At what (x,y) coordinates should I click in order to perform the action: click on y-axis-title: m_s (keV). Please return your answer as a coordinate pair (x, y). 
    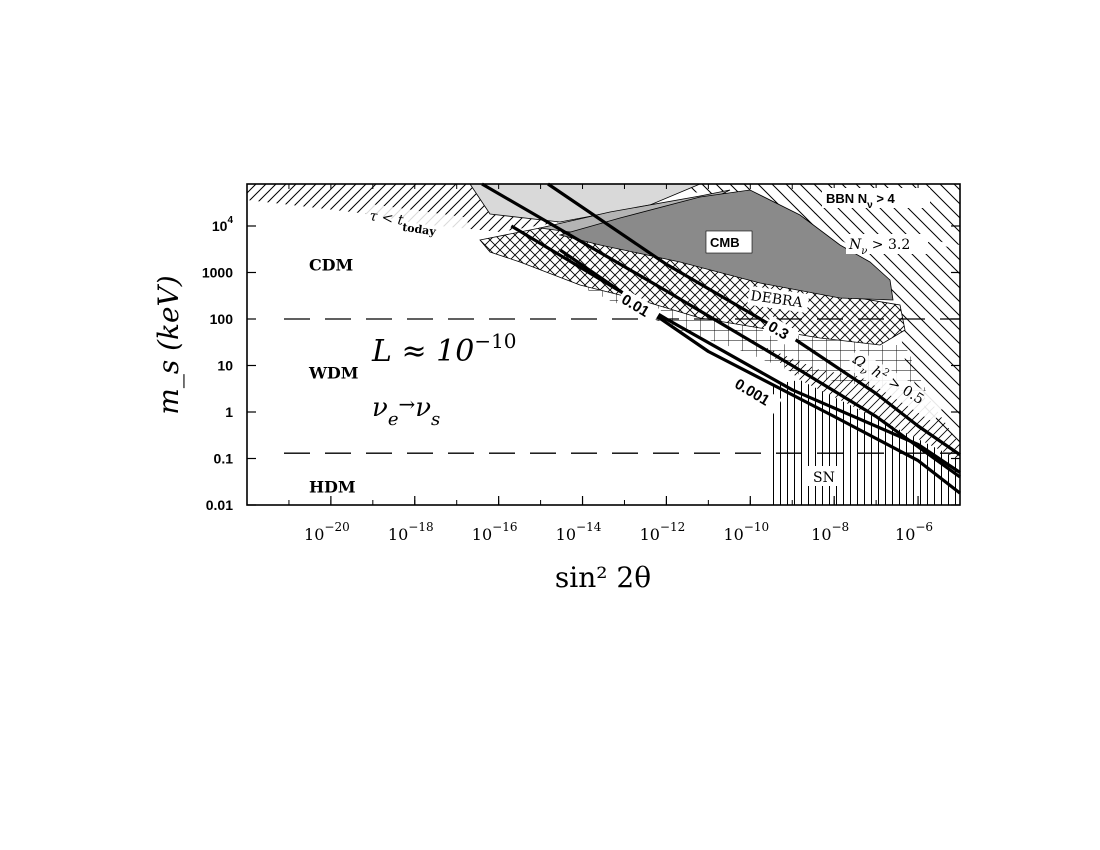
    Looking at the image, I should click on (168, 344).